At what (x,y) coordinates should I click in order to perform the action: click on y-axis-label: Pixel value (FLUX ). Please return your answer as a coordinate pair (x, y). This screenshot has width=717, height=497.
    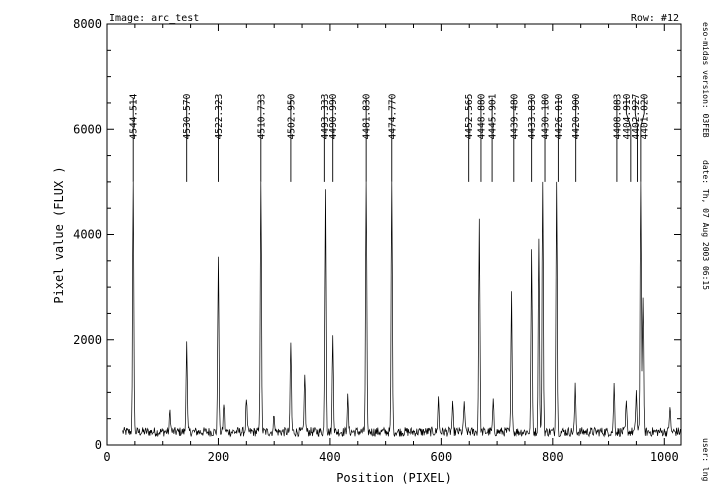
    Looking at the image, I should click on (59, 234).